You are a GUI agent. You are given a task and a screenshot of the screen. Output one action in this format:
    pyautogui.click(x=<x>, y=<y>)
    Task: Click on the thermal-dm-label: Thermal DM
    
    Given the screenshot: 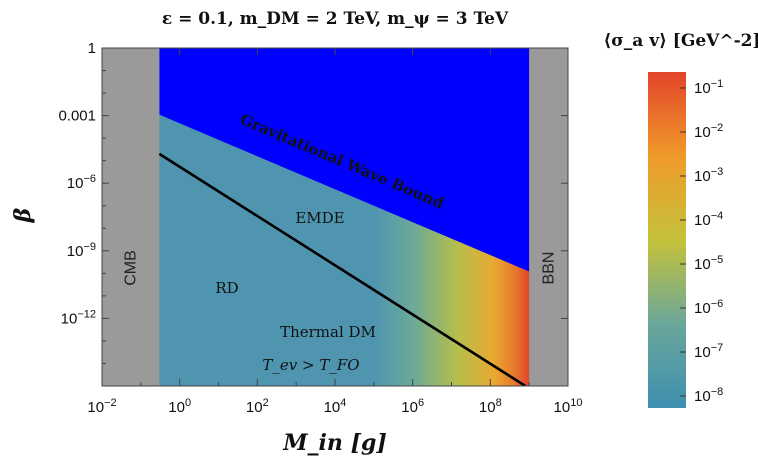 What is the action you would take?
    pyautogui.click(x=328, y=332)
    